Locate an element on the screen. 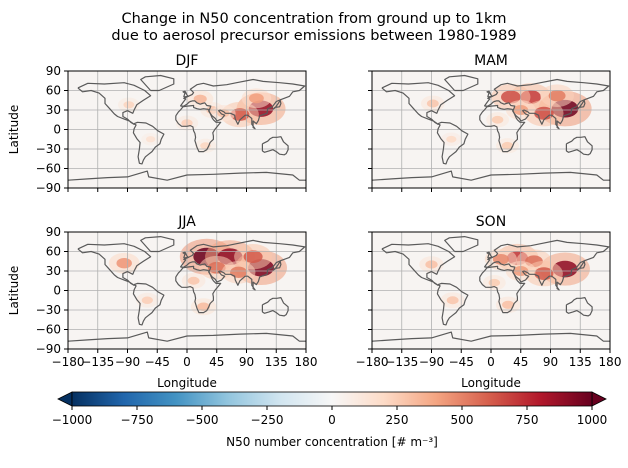 The height and width of the screenshot is (468, 628). panel-mam: MAM is located at coordinates (489, 122).